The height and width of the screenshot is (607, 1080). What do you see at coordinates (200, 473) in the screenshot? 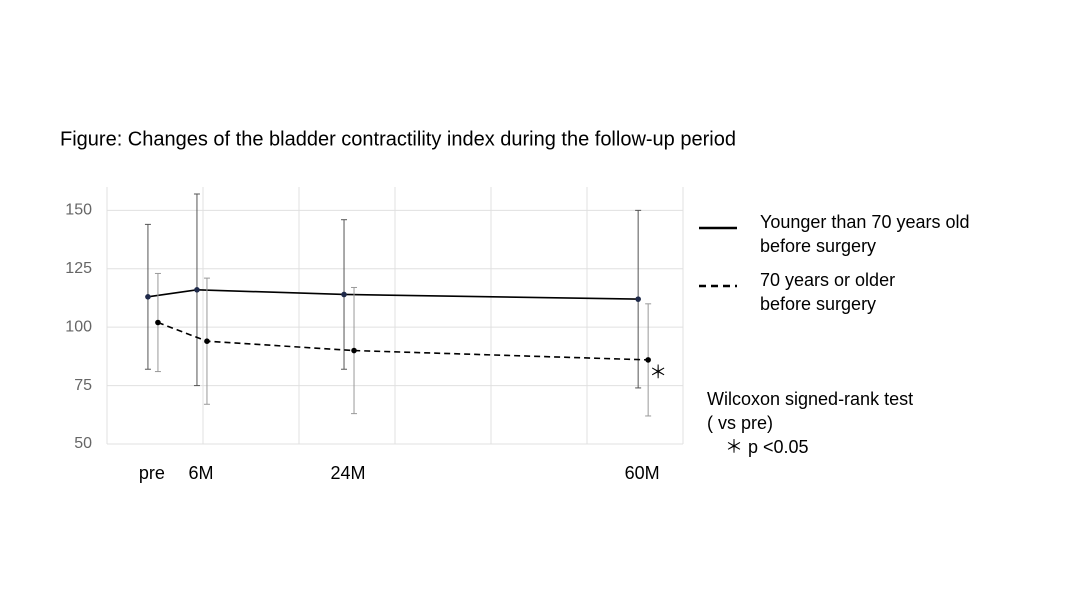
I see `x-tick-label: 6M` at bounding box center [200, 473].